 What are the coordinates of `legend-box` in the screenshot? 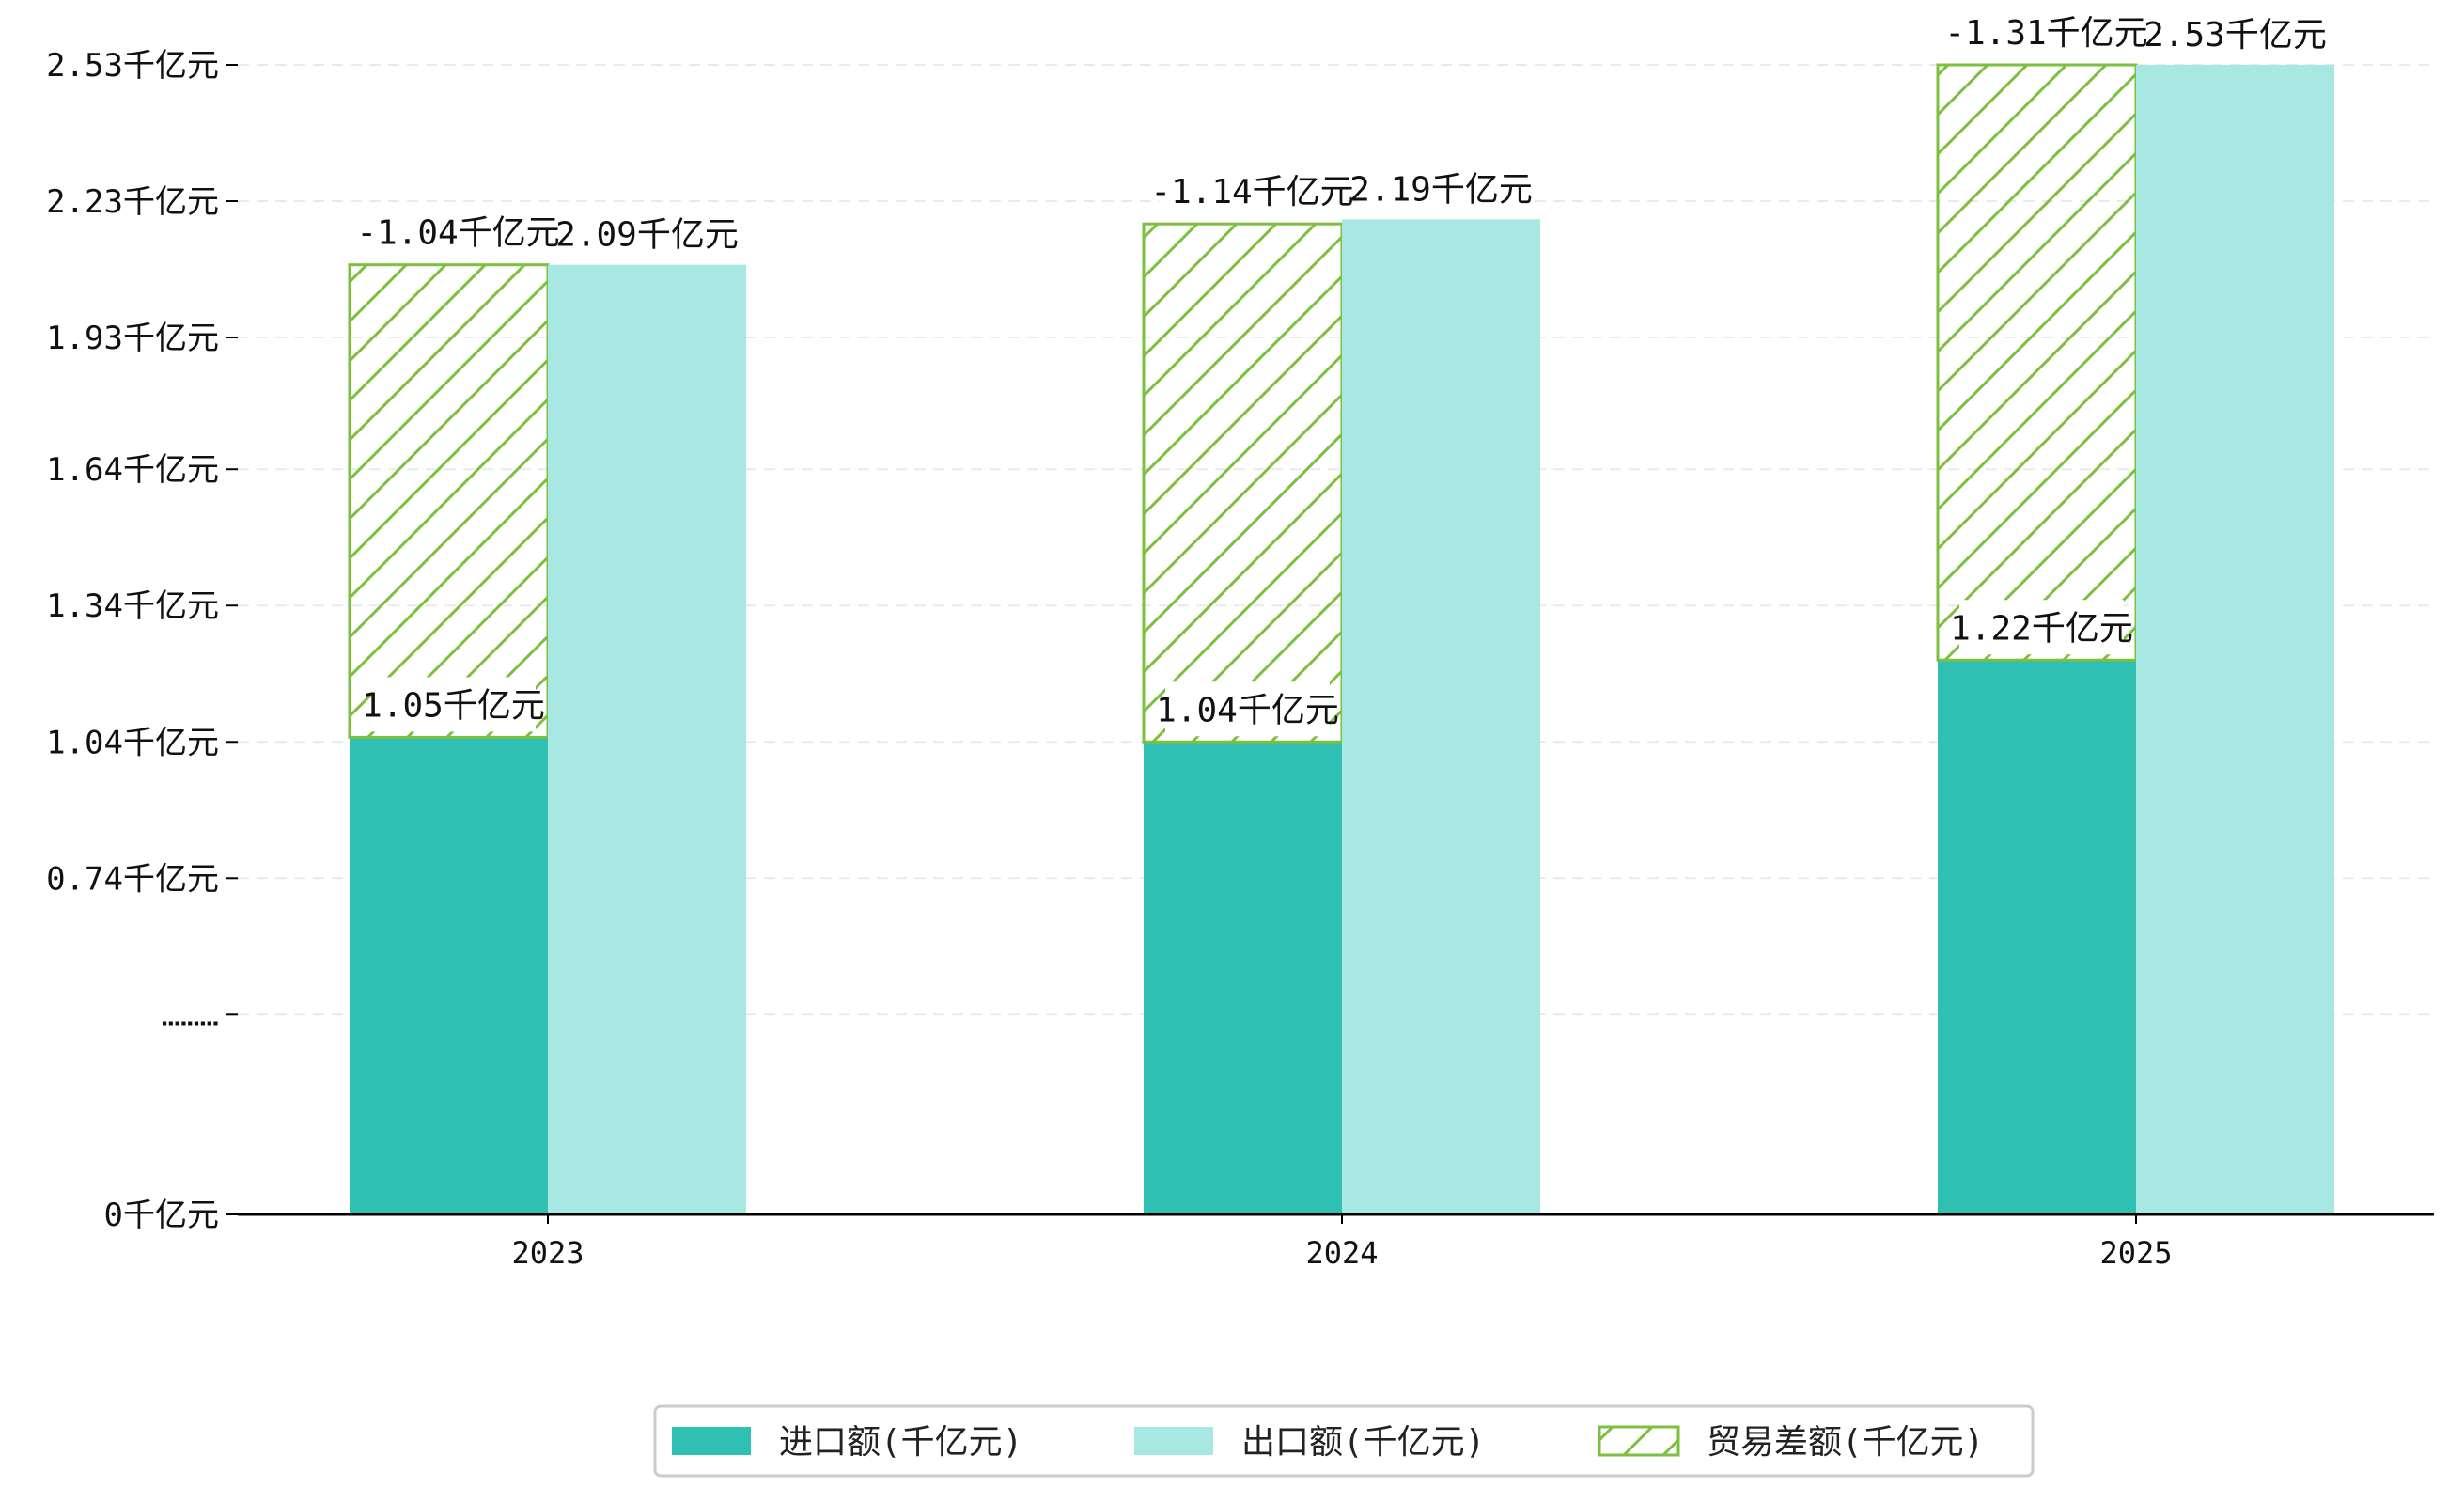 It's located at (1344, 1441).